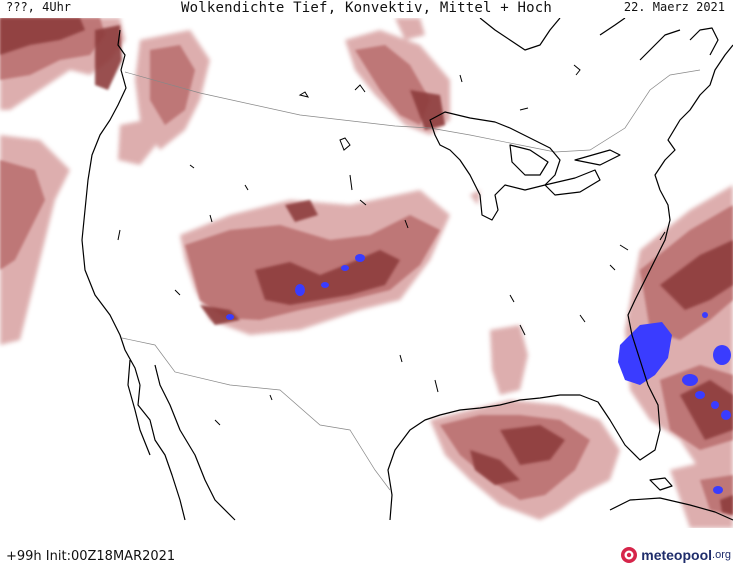 Image resolution: width=733 pixels, height=566 pixels. I want to click on forecast-date: 22. Maerz 2021, so click(674, 7).